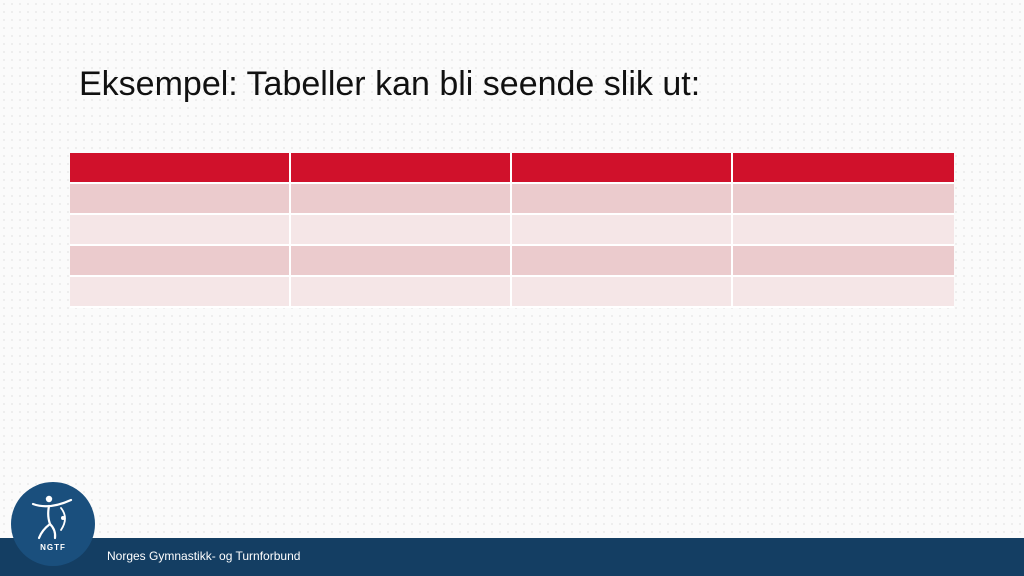 This screenshot has width=1024, height=576. I want to click on ngtf-logo: NGTF, so click(53, 524).